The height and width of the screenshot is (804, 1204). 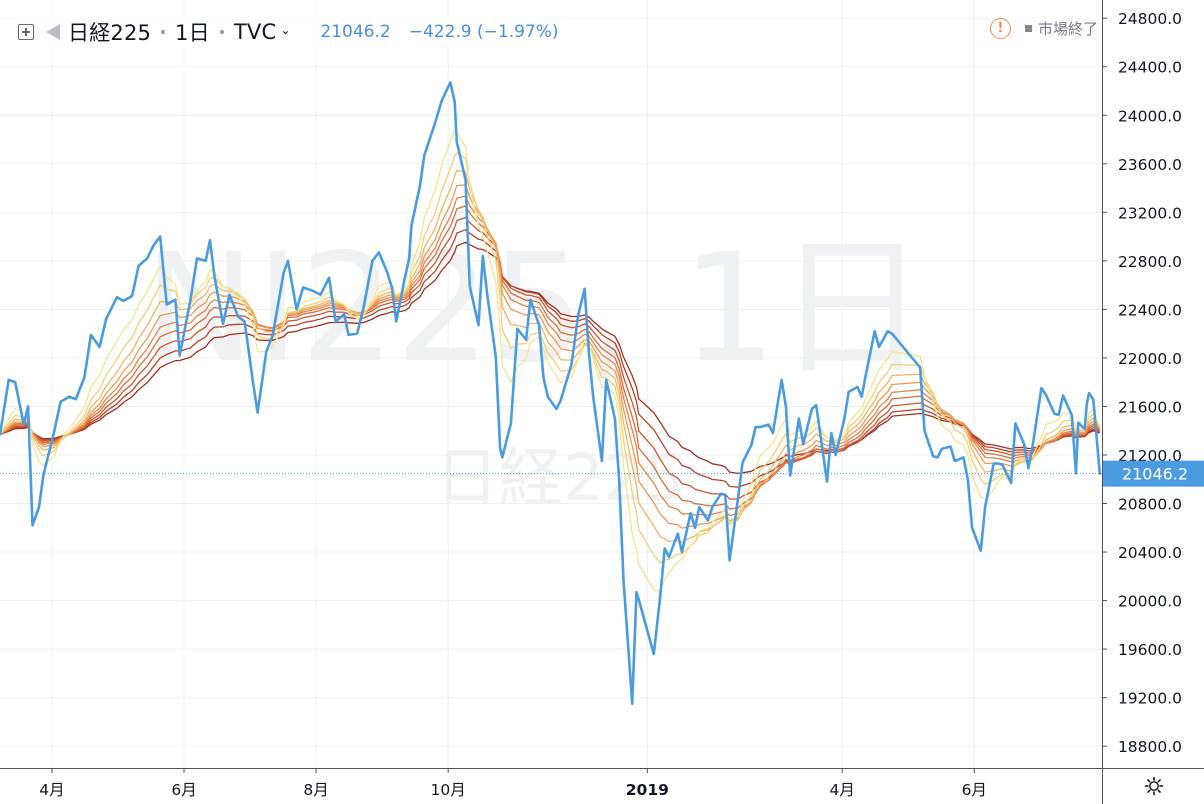 I want to click on price-tag-label: 21046.2, so click(x=1155, y=474).